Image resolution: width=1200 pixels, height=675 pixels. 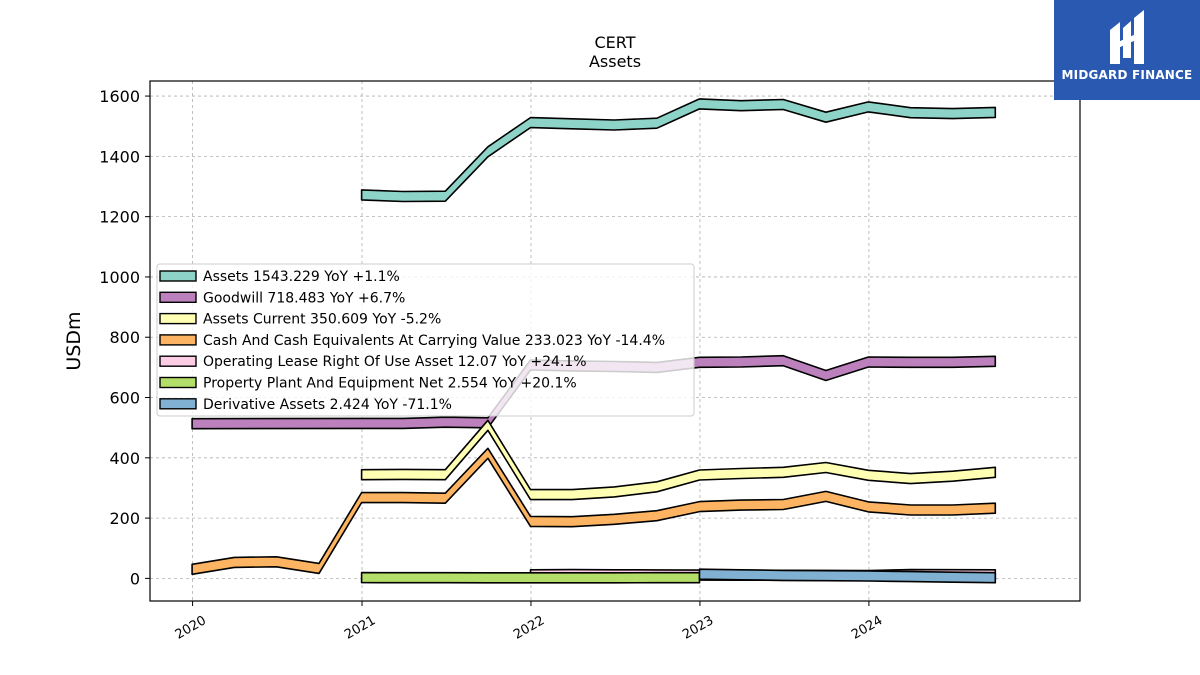 I want to click on chart-title: CERT, so click(x=614, y=42).